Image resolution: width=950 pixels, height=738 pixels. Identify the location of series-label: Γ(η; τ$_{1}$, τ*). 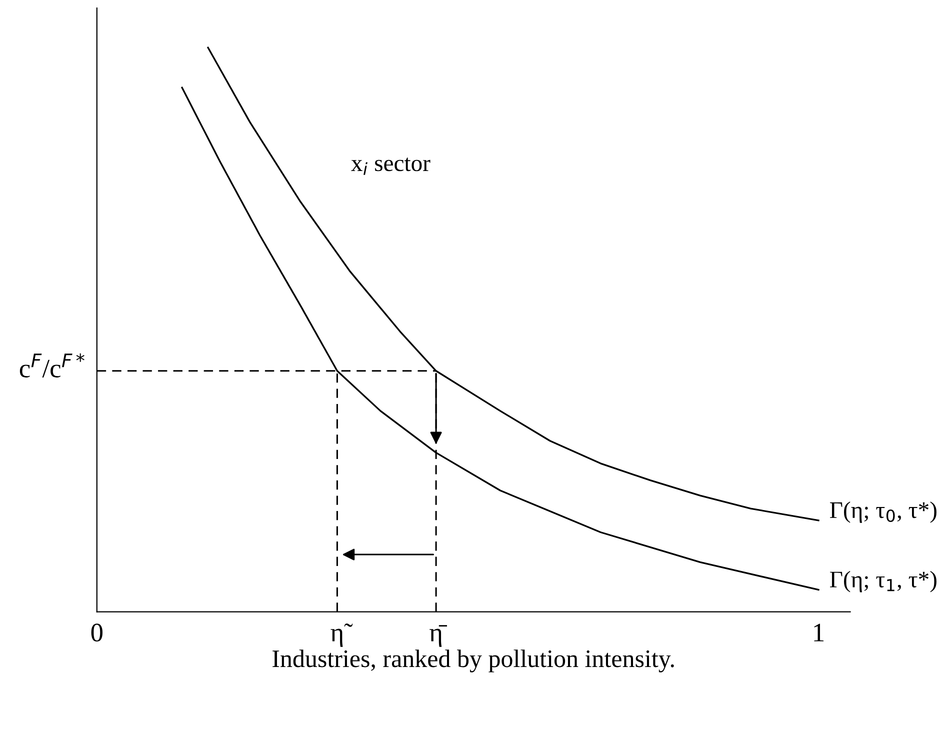
(883, 581).